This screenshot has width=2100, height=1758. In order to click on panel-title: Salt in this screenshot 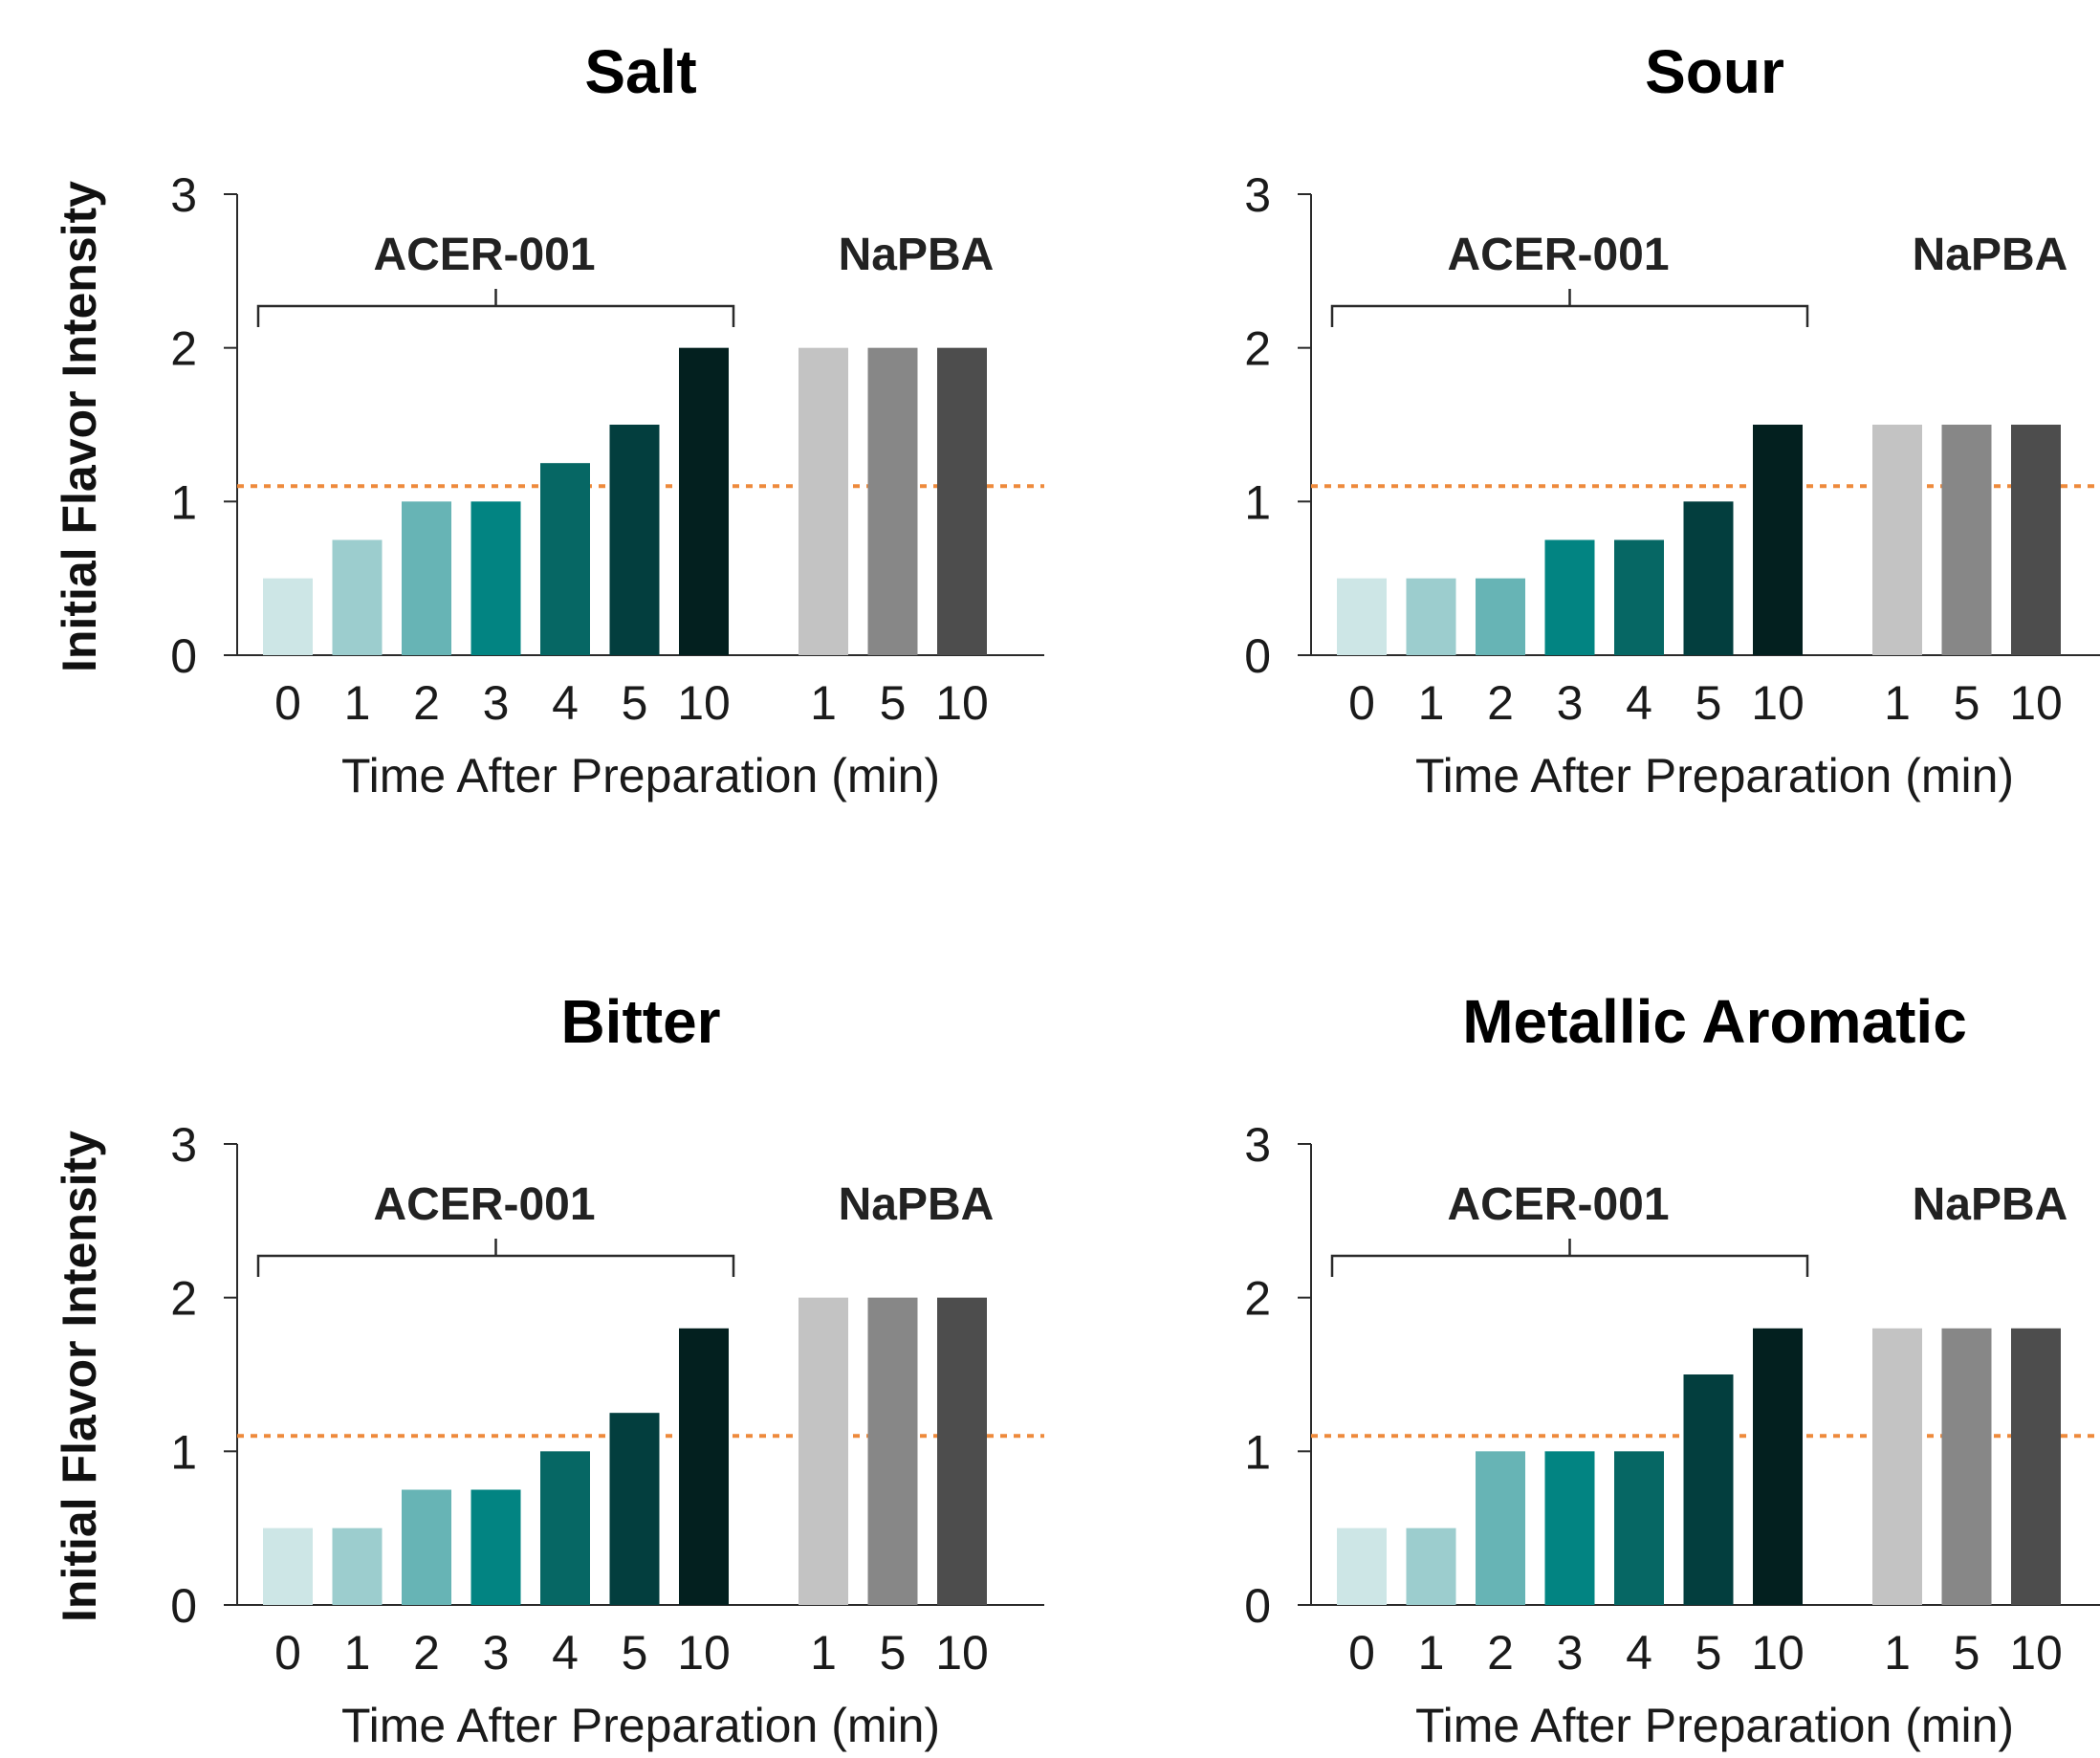, I will do `click(640, 71)`.